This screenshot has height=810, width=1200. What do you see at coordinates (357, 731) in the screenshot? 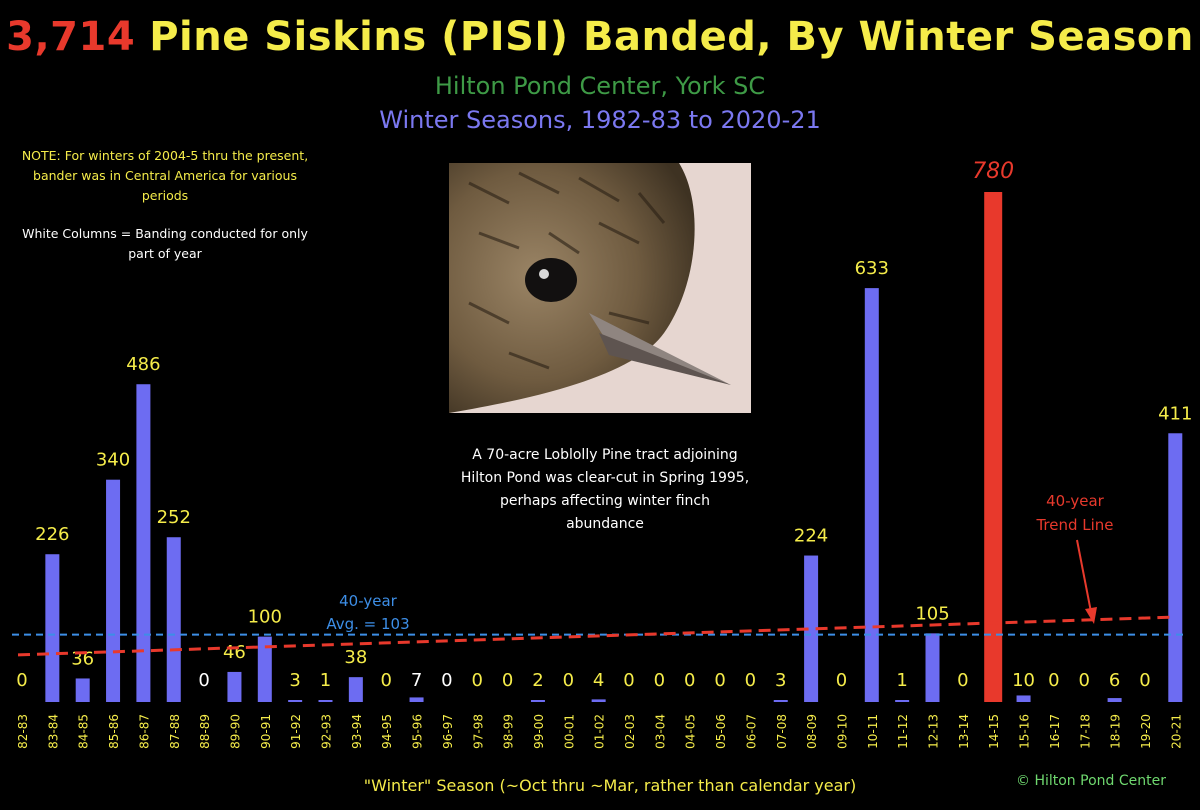
I see `tick-label-93-94: 93-94` at bounding box center [357, 731].